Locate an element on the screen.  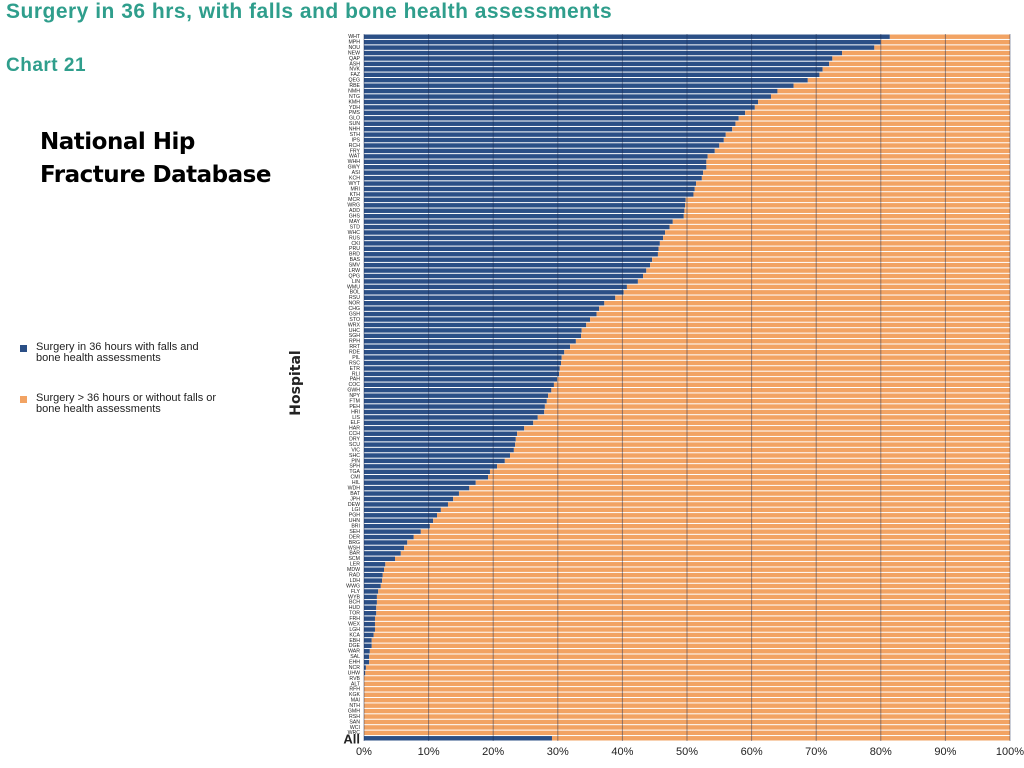
y-tick-label: QAP is located at coordinates (354, 59).